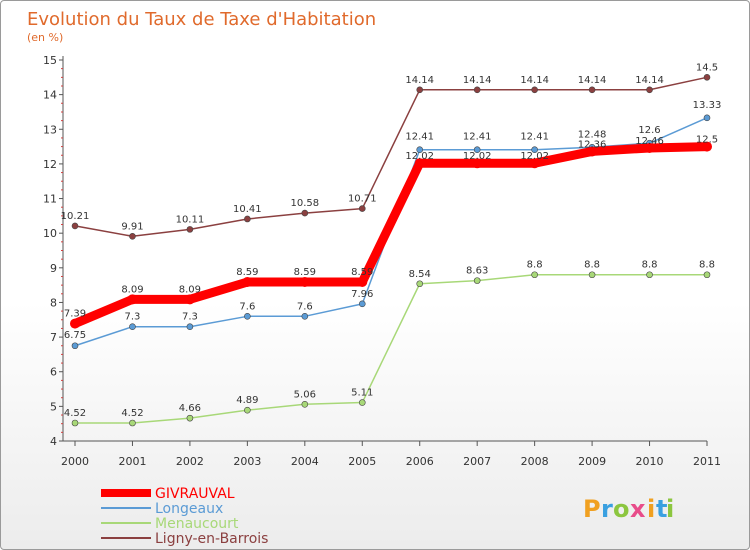 The image size is (750, 550). What do you see at coordinates (420, 461) in the screenshot?
I see `x-tick-label: 2006` at bounding box center [420, 461].